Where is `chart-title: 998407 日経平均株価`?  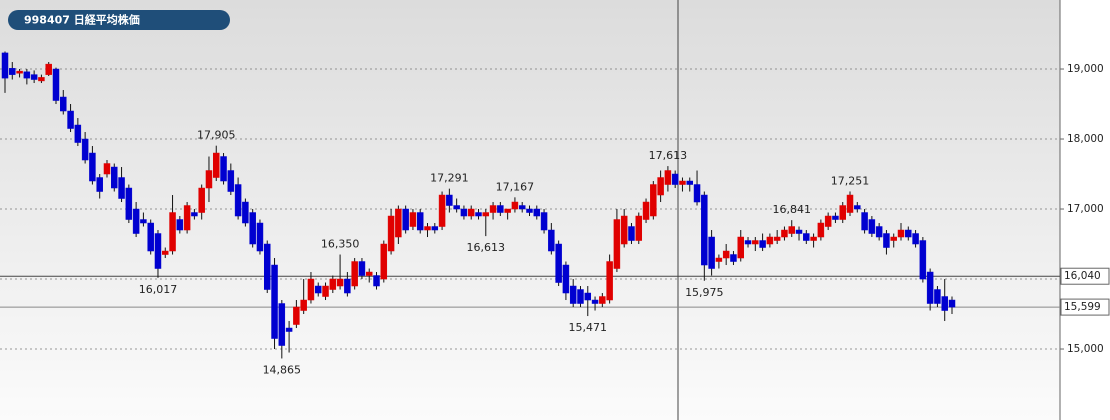
chart-title: 998407 日経平均株価 is located at coordinates (82, 20).